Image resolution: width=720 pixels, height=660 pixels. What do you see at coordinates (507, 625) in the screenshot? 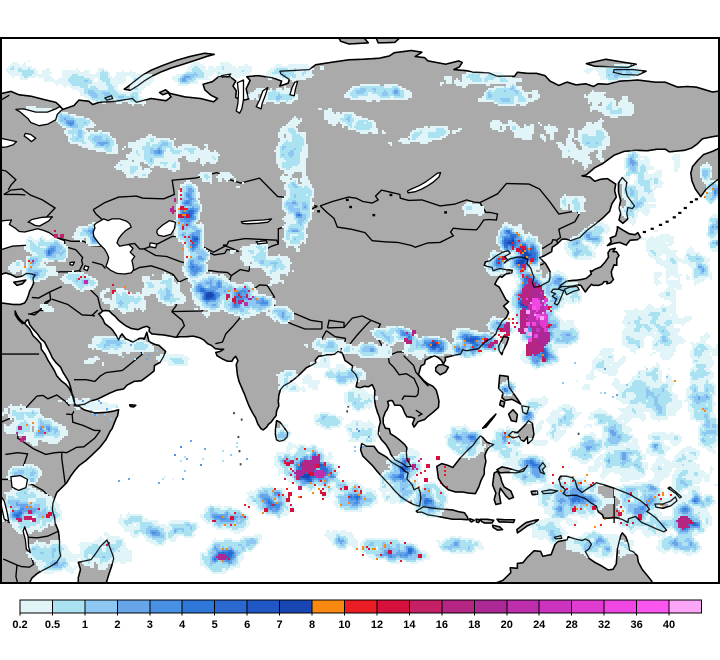
I see `svg-text: 20` at bounding box center [507, 625].